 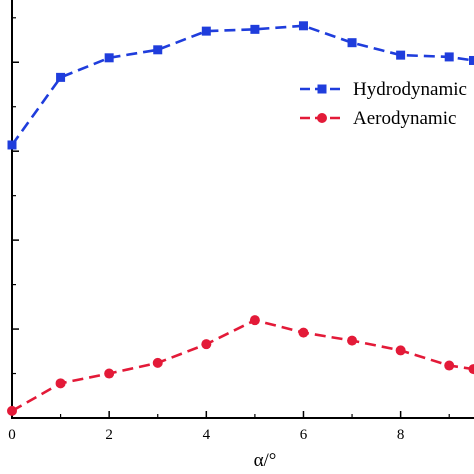 I want to click on x-tick-label: 6, so click(x=304, y=435).